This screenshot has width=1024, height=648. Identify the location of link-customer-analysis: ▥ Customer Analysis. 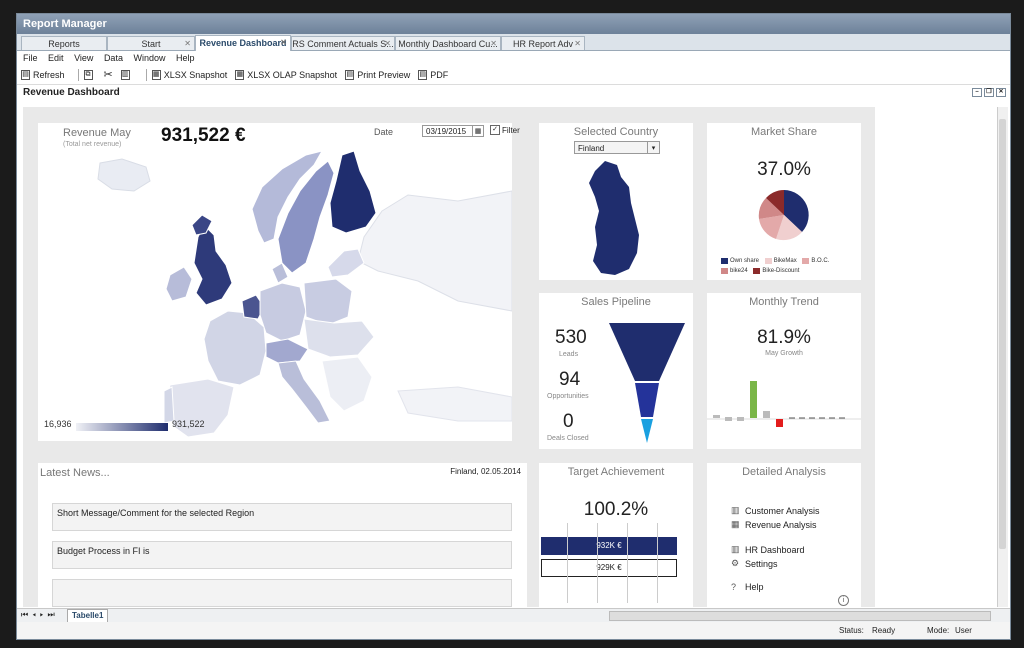
(775, 510).